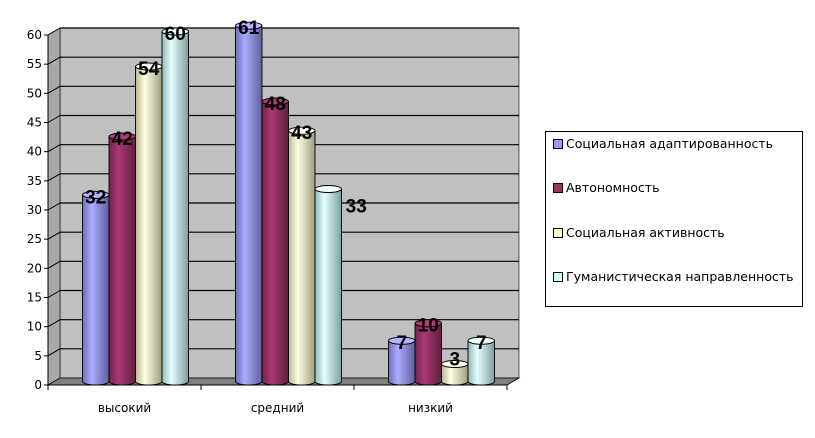 This screenshot has width=815, height=438. Describe the element at coordinates (34, 327) in the screenshot. I see `y-tick-label: 10` at that location.